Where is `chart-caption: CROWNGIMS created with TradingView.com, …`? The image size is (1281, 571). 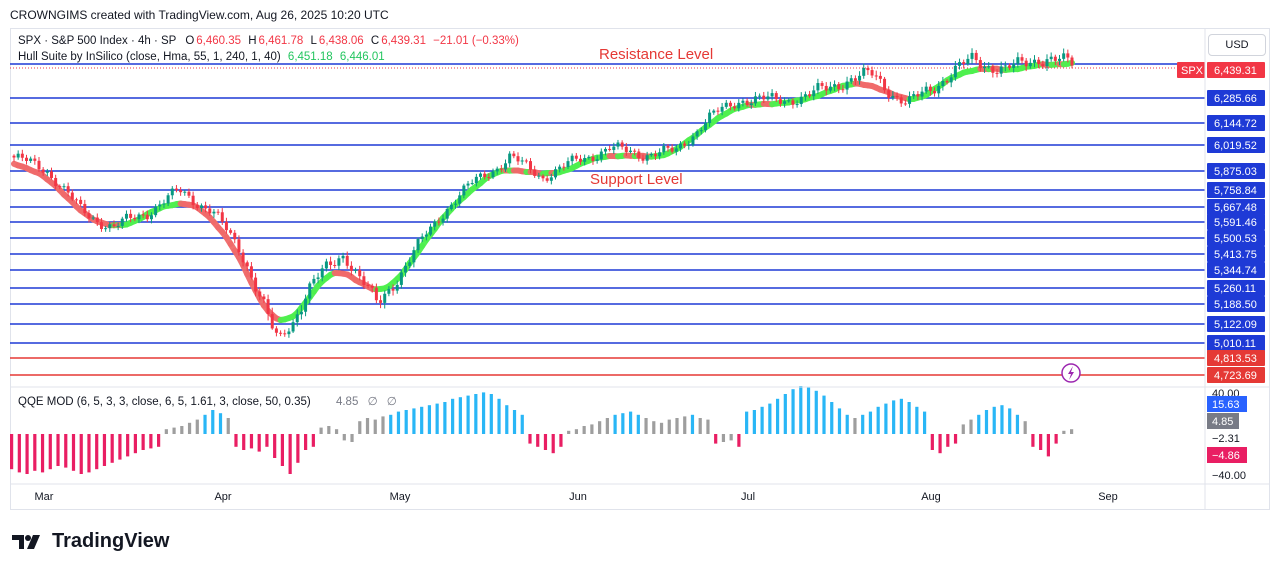
chart-caption: CROWNGIMS created with TradingView.com, … is located at coordinates (199, 15).